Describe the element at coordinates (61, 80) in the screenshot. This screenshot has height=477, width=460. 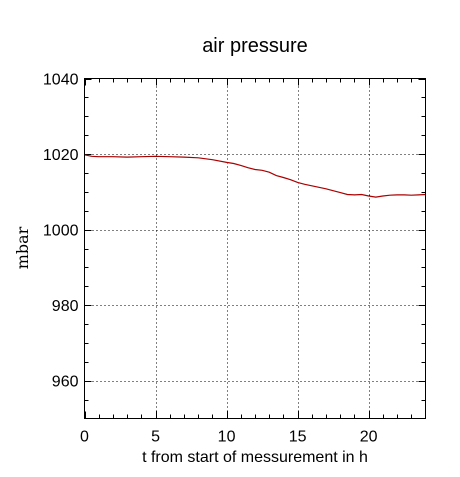
I see `y-tick-label: 1040` at that location.